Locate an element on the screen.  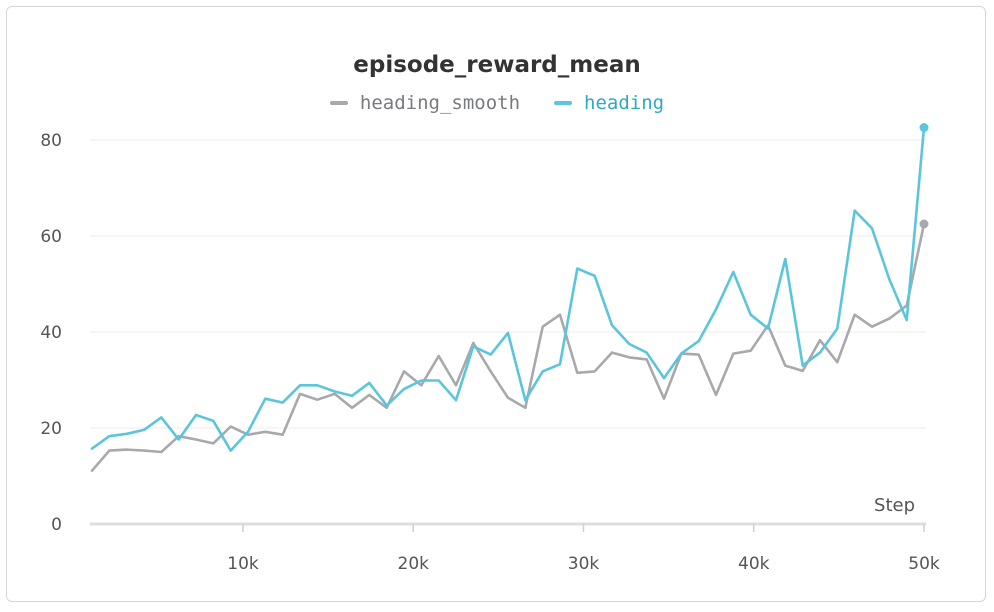
y-tick-label-60: 60 is located at coordinates (51, 237).